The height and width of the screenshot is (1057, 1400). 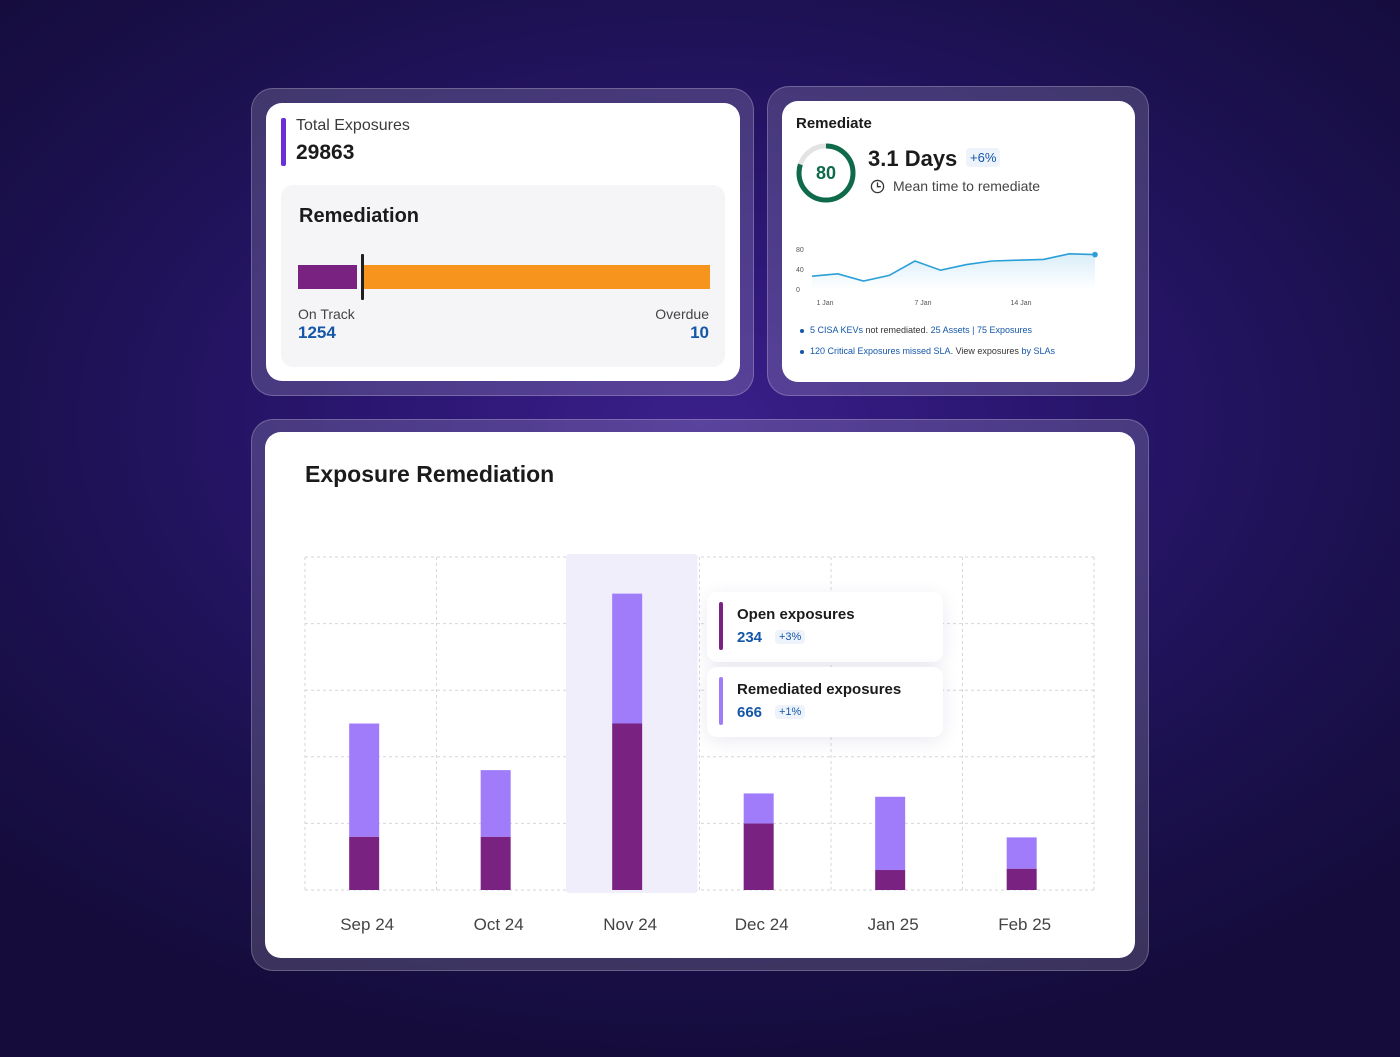 What do you see at coordinates (1024, 924) in the screenshot?
I see `x-category-label: Feb 25` at bounding box center [1024, 924].